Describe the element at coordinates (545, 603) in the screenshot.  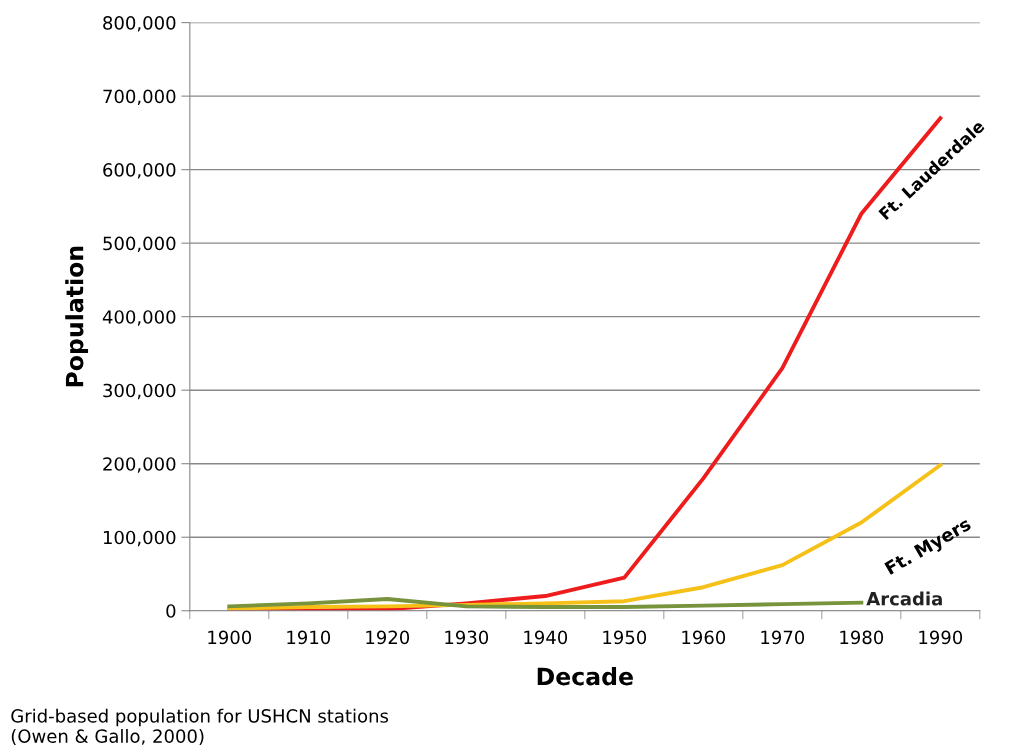
I see `line-series` at that location.